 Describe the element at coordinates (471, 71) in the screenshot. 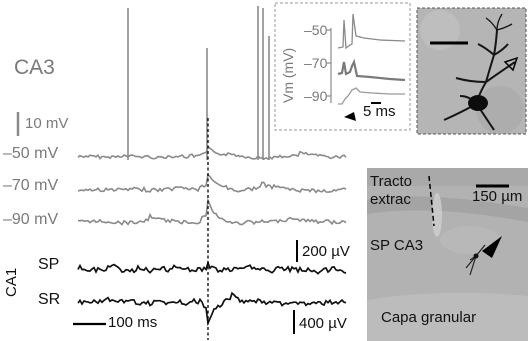

I see `neuron-micrograph-top` at that location.